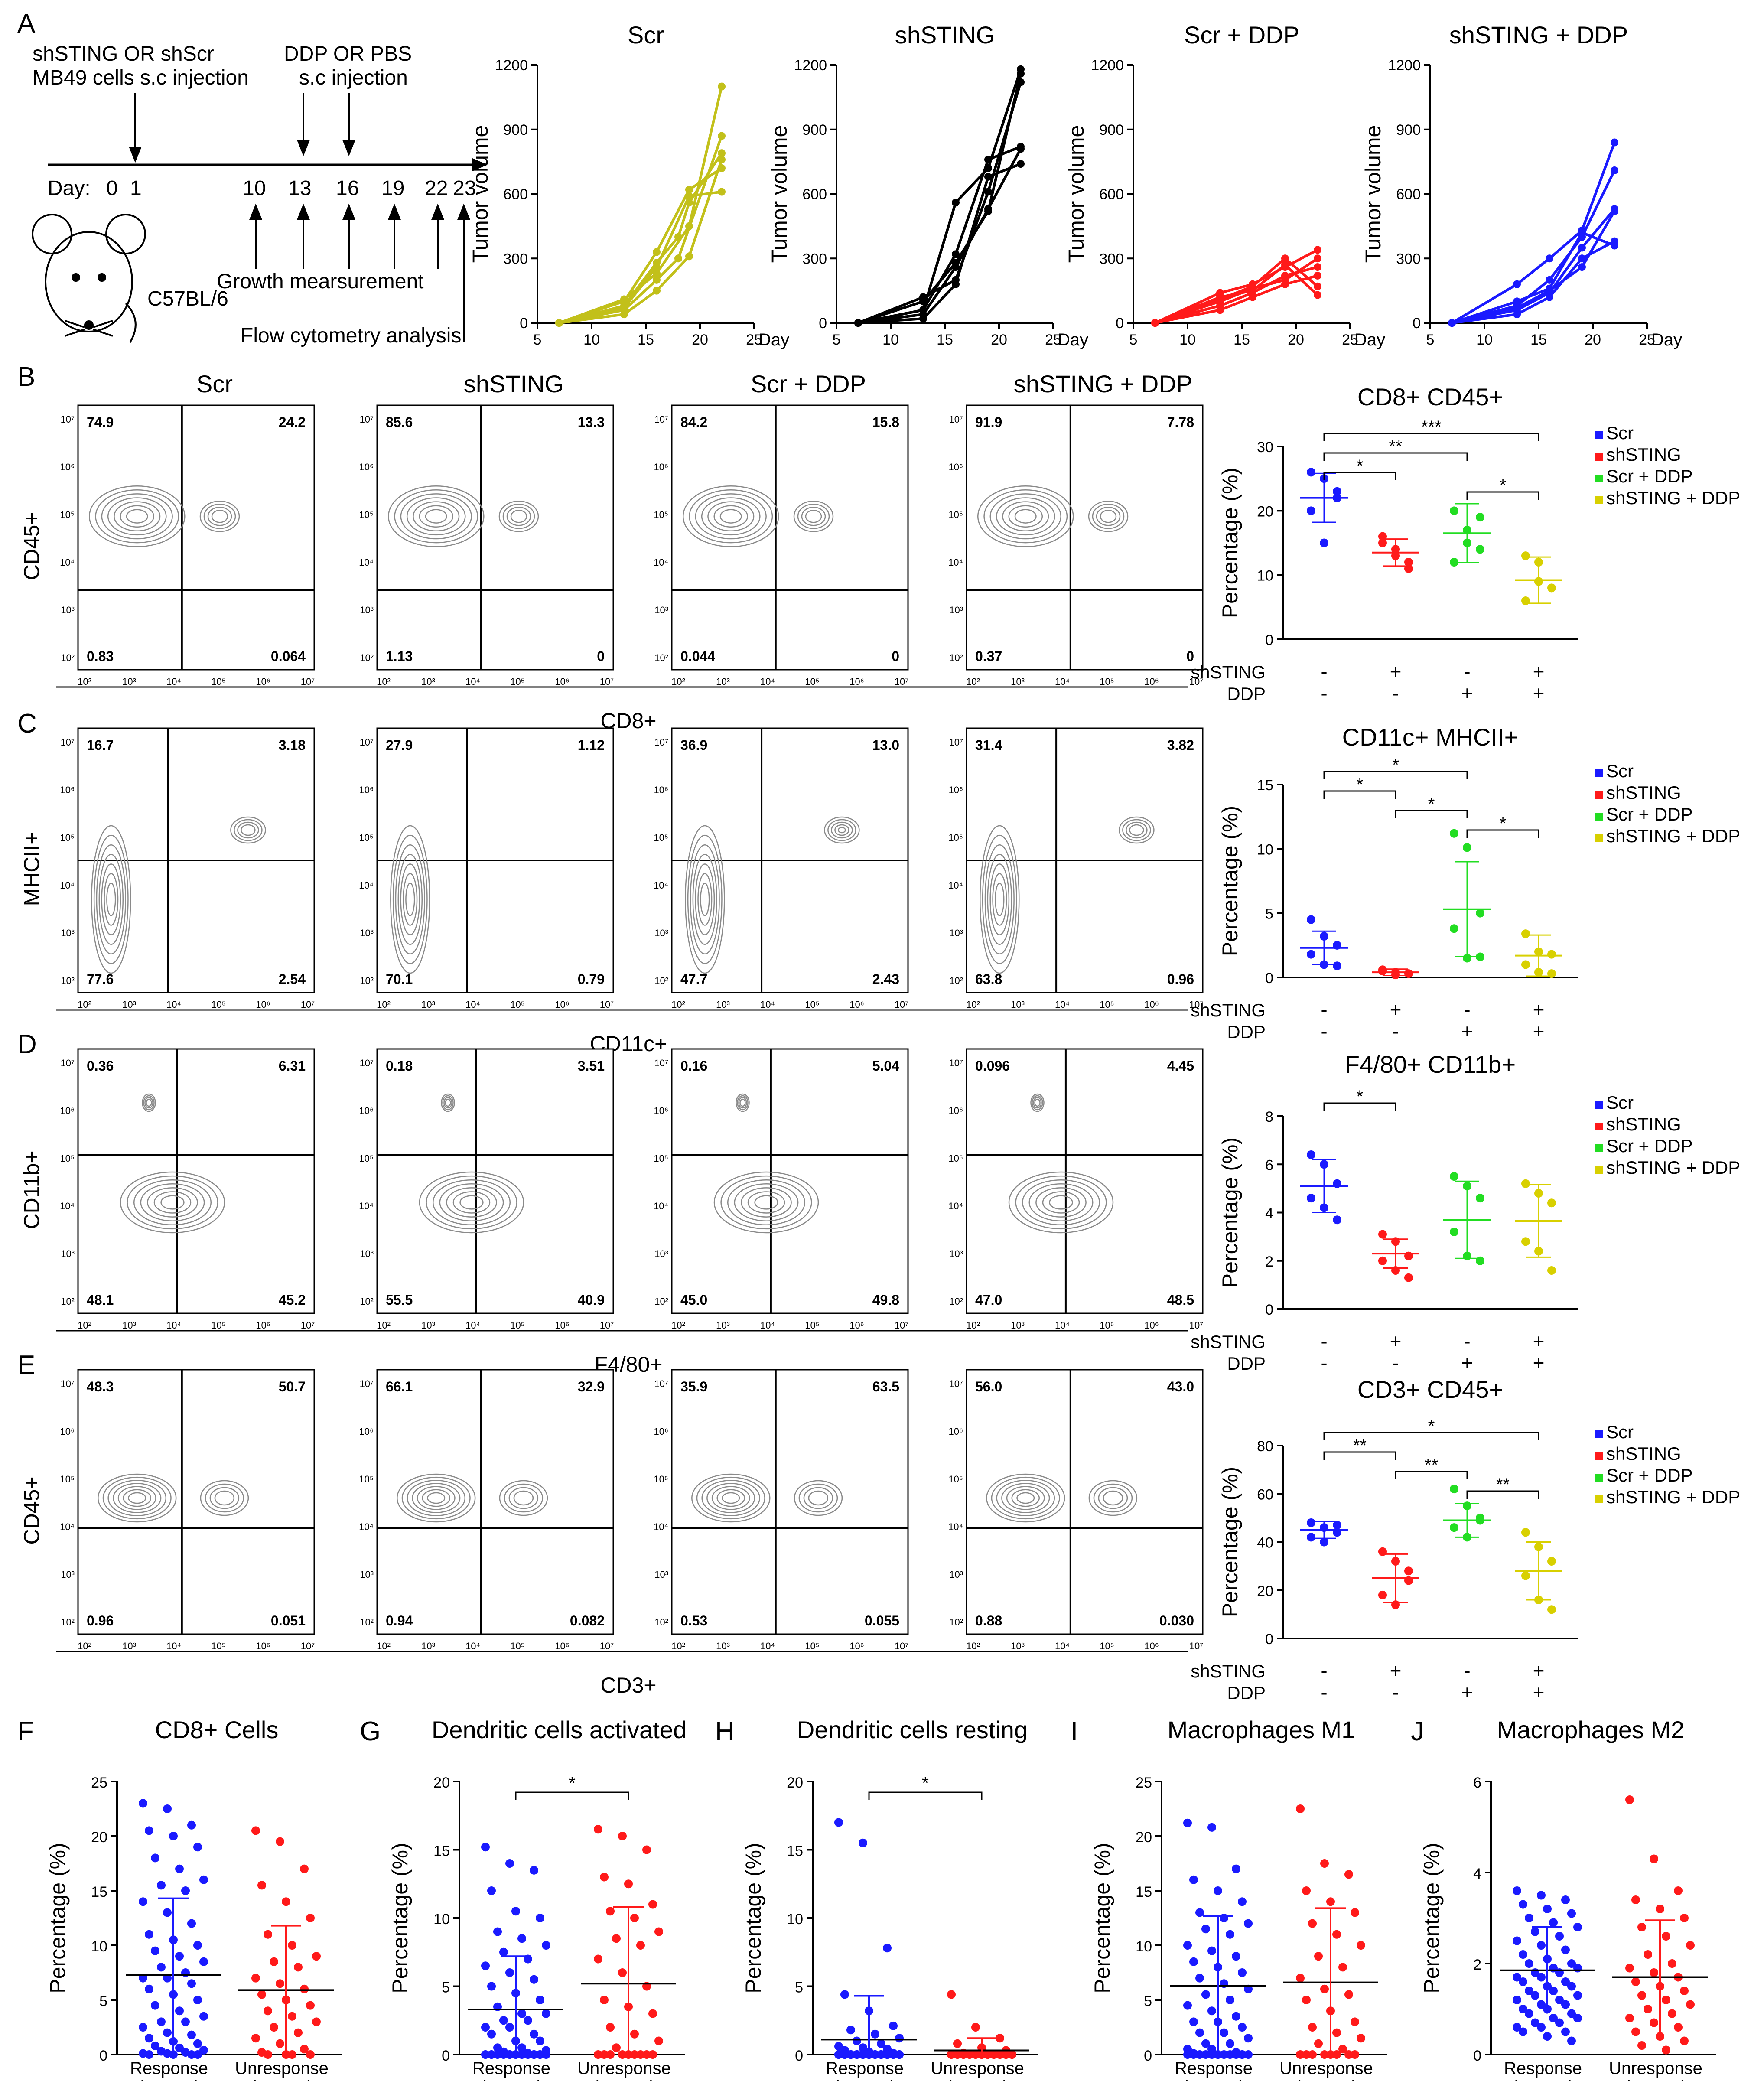 Image resolution: width=1764 pixels, height=2081 pixels. Describe the element at coordinates (100, 979) in the screenshot. I see `quad-lower-left: 77.6` at that location.